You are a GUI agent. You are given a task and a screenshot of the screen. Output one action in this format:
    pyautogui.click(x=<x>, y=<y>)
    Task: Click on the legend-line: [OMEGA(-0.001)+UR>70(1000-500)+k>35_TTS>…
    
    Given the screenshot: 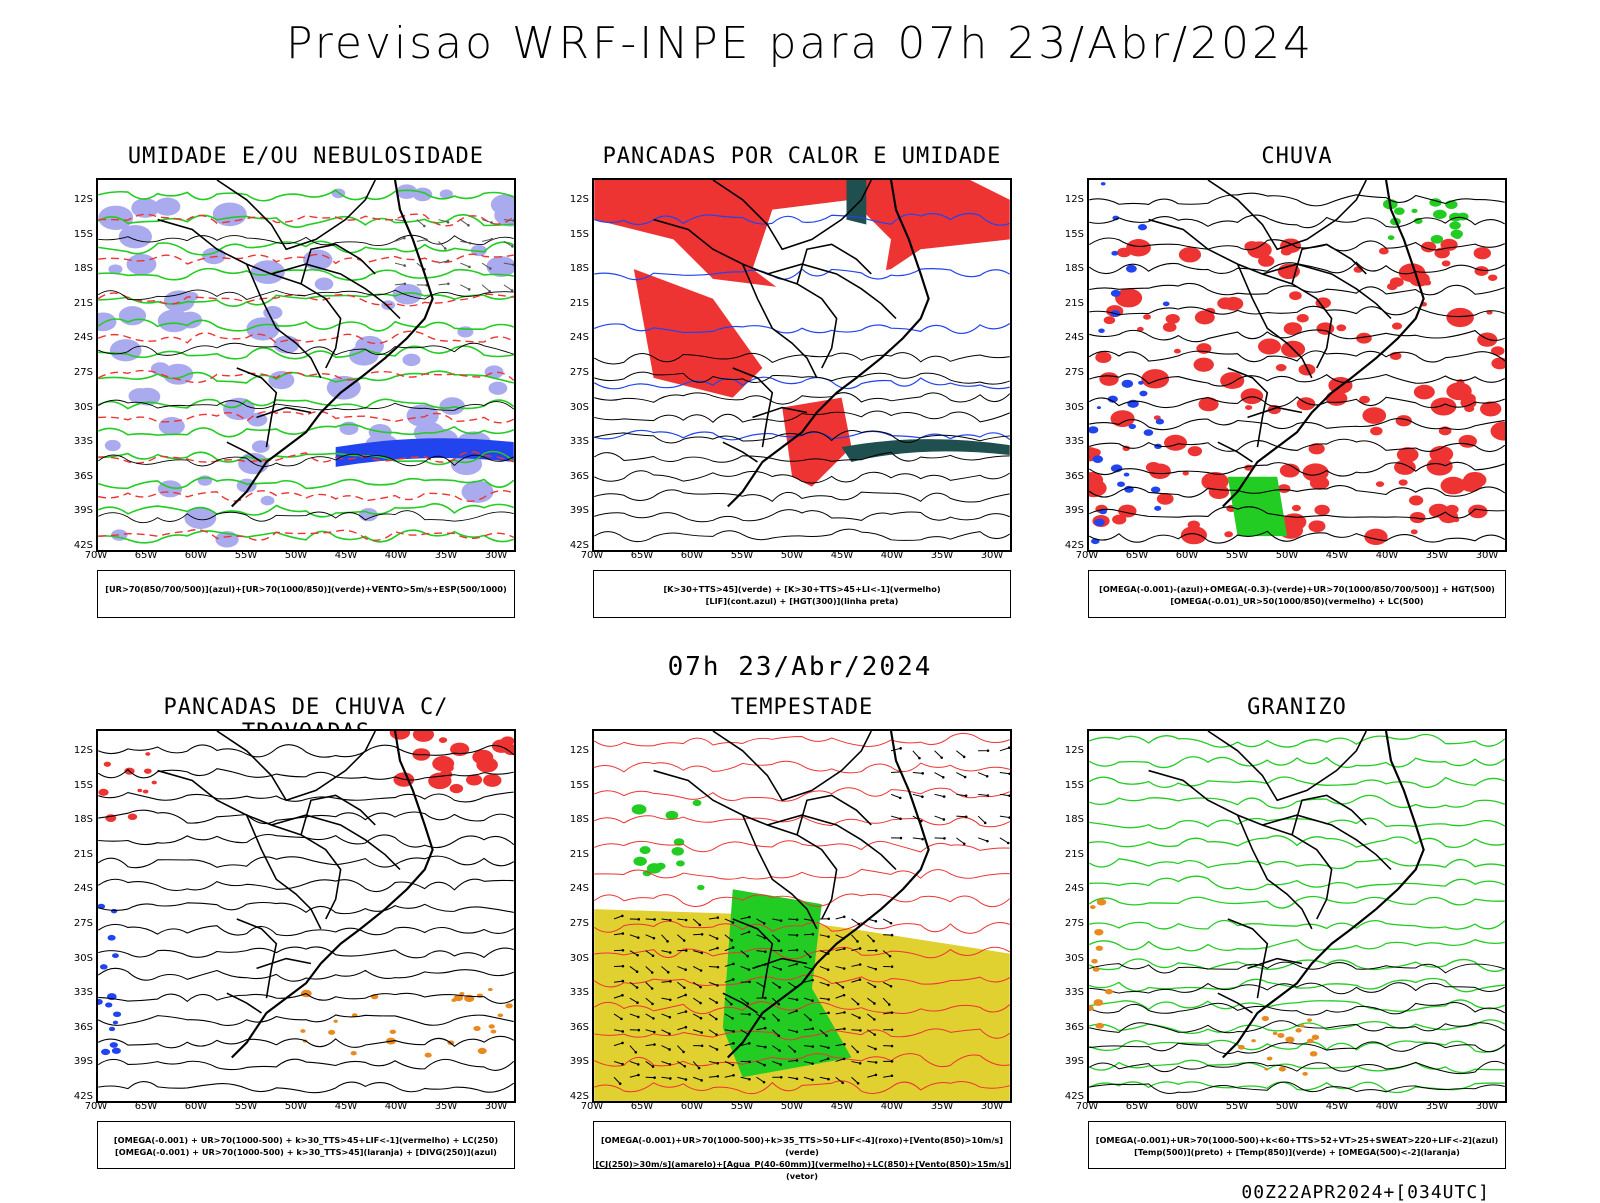 What is the action you would take?
    pyautogui.click(x=802, y=1146)
    